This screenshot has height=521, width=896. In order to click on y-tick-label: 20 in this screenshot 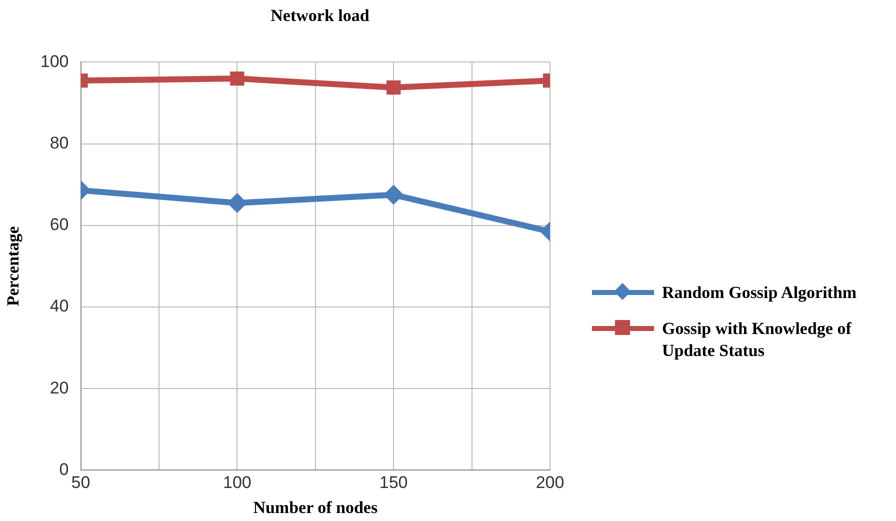, I will do `click(59, 388)`.